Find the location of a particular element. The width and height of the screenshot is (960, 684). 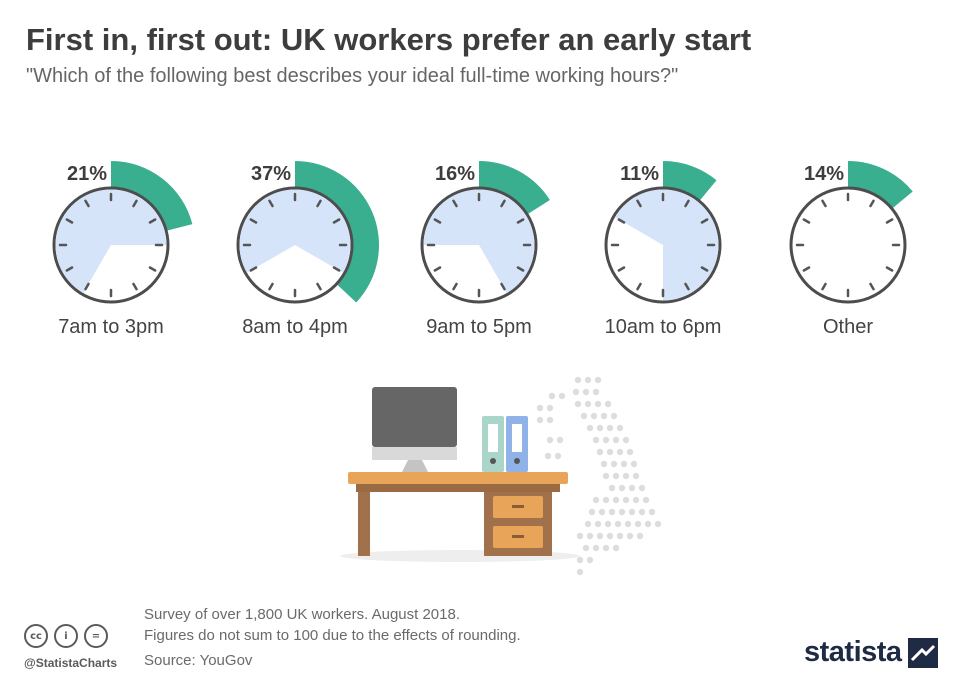

desk is located at coordinates (460, 517).